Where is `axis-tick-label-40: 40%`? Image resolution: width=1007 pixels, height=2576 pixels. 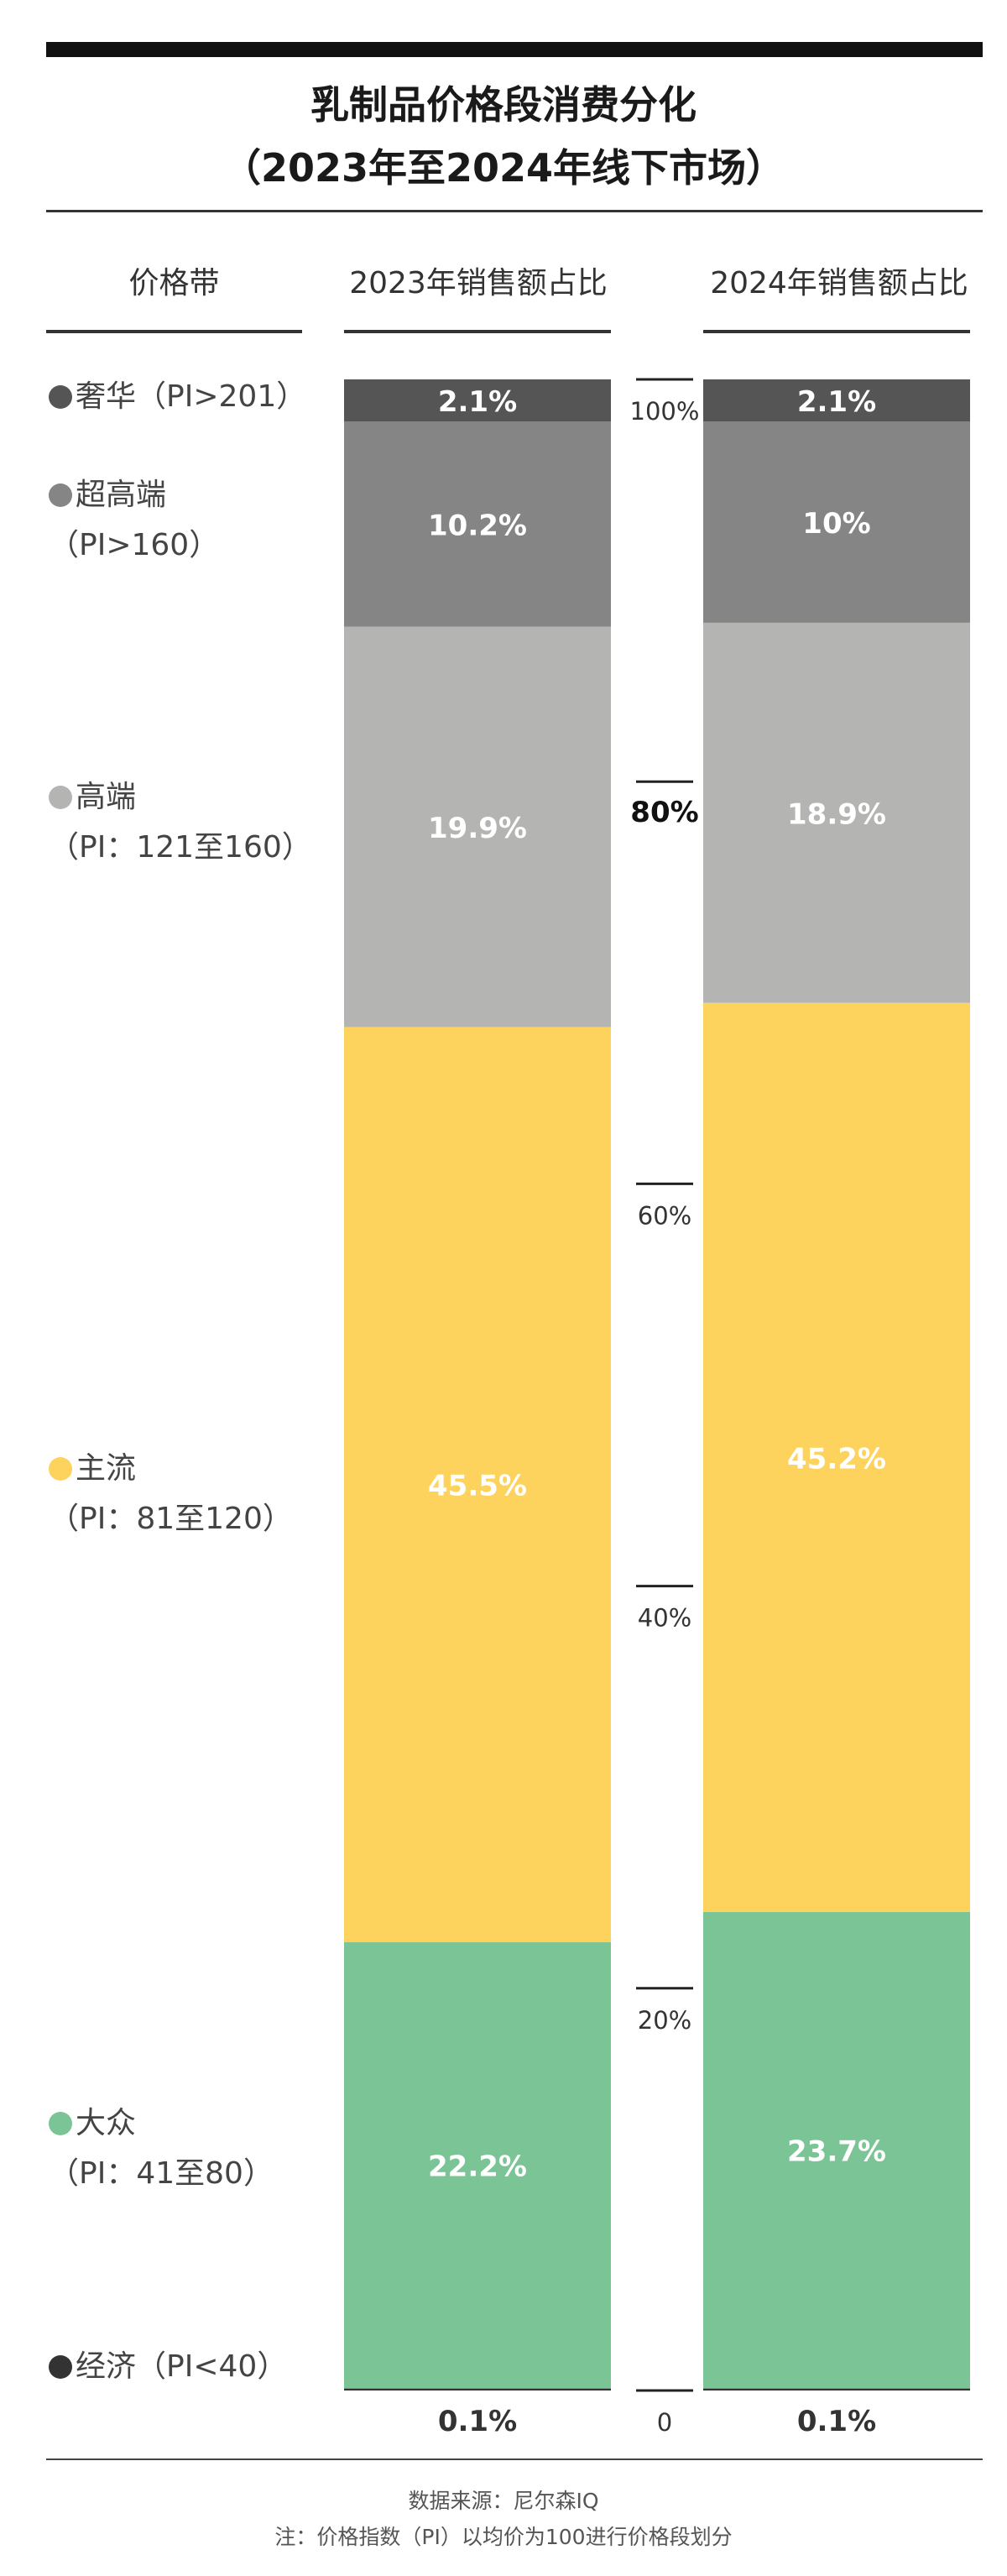 axis-tick-label-40: 40% is located at coordinates (664, 1618).